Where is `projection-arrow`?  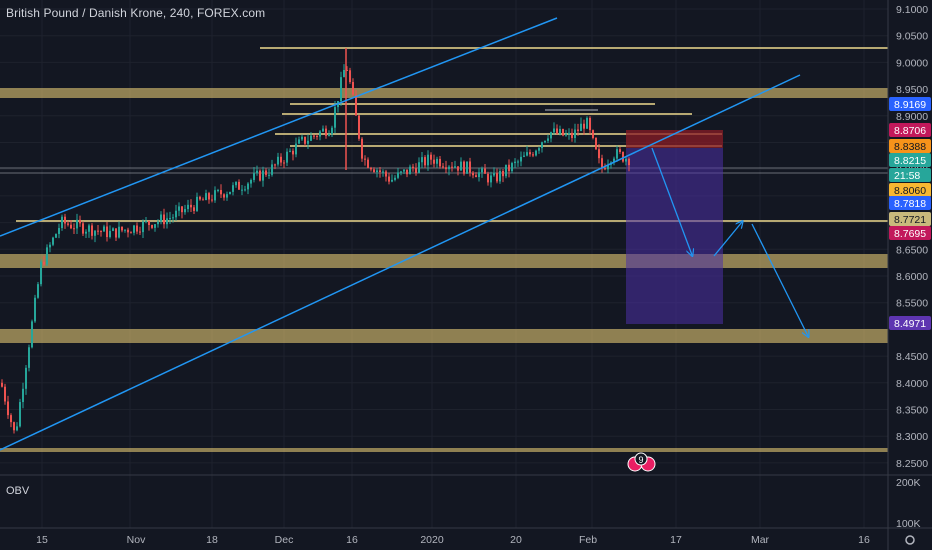 projection-arrow is located at coordinates (779, 279).